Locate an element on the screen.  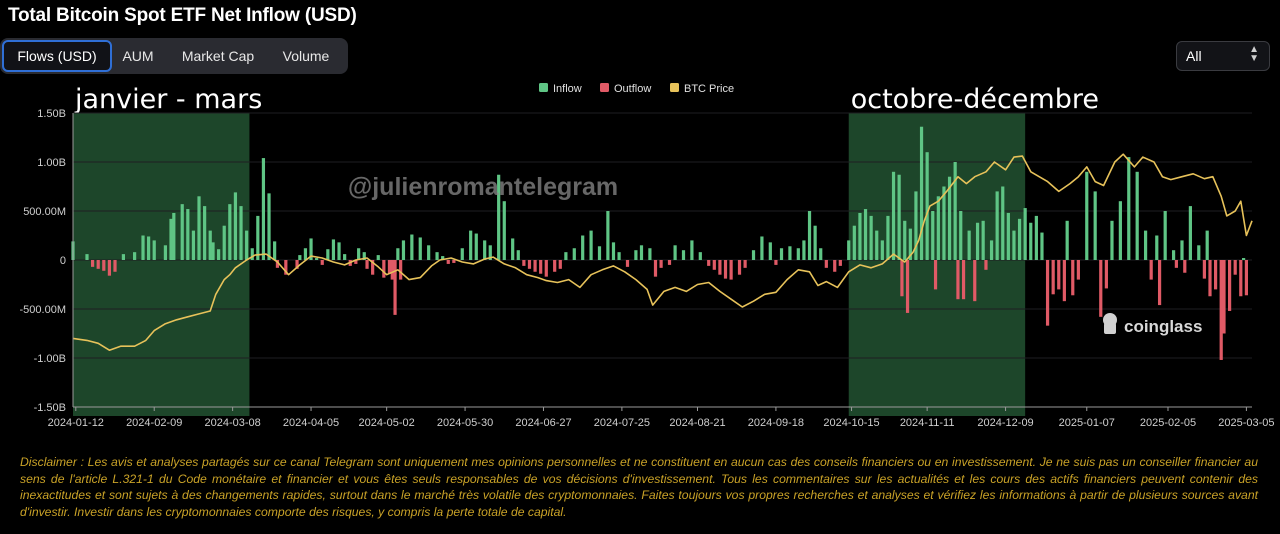
y-tick-label: -500.00M is located at coordinates (43, 310).